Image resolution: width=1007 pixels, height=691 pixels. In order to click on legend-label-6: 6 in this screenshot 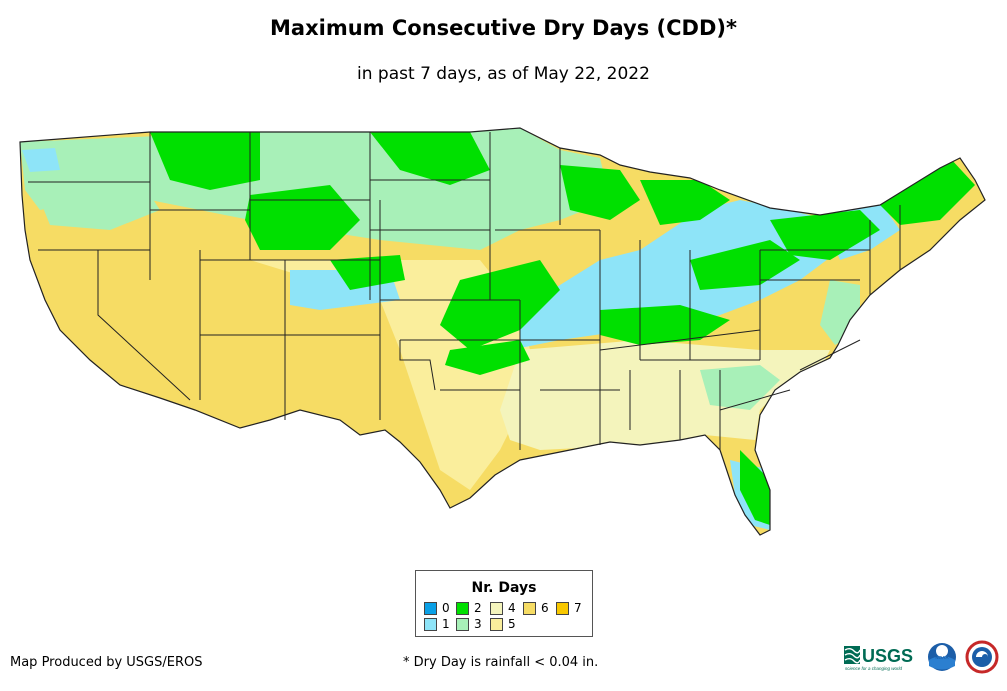, I will do `click(545, 608)`.